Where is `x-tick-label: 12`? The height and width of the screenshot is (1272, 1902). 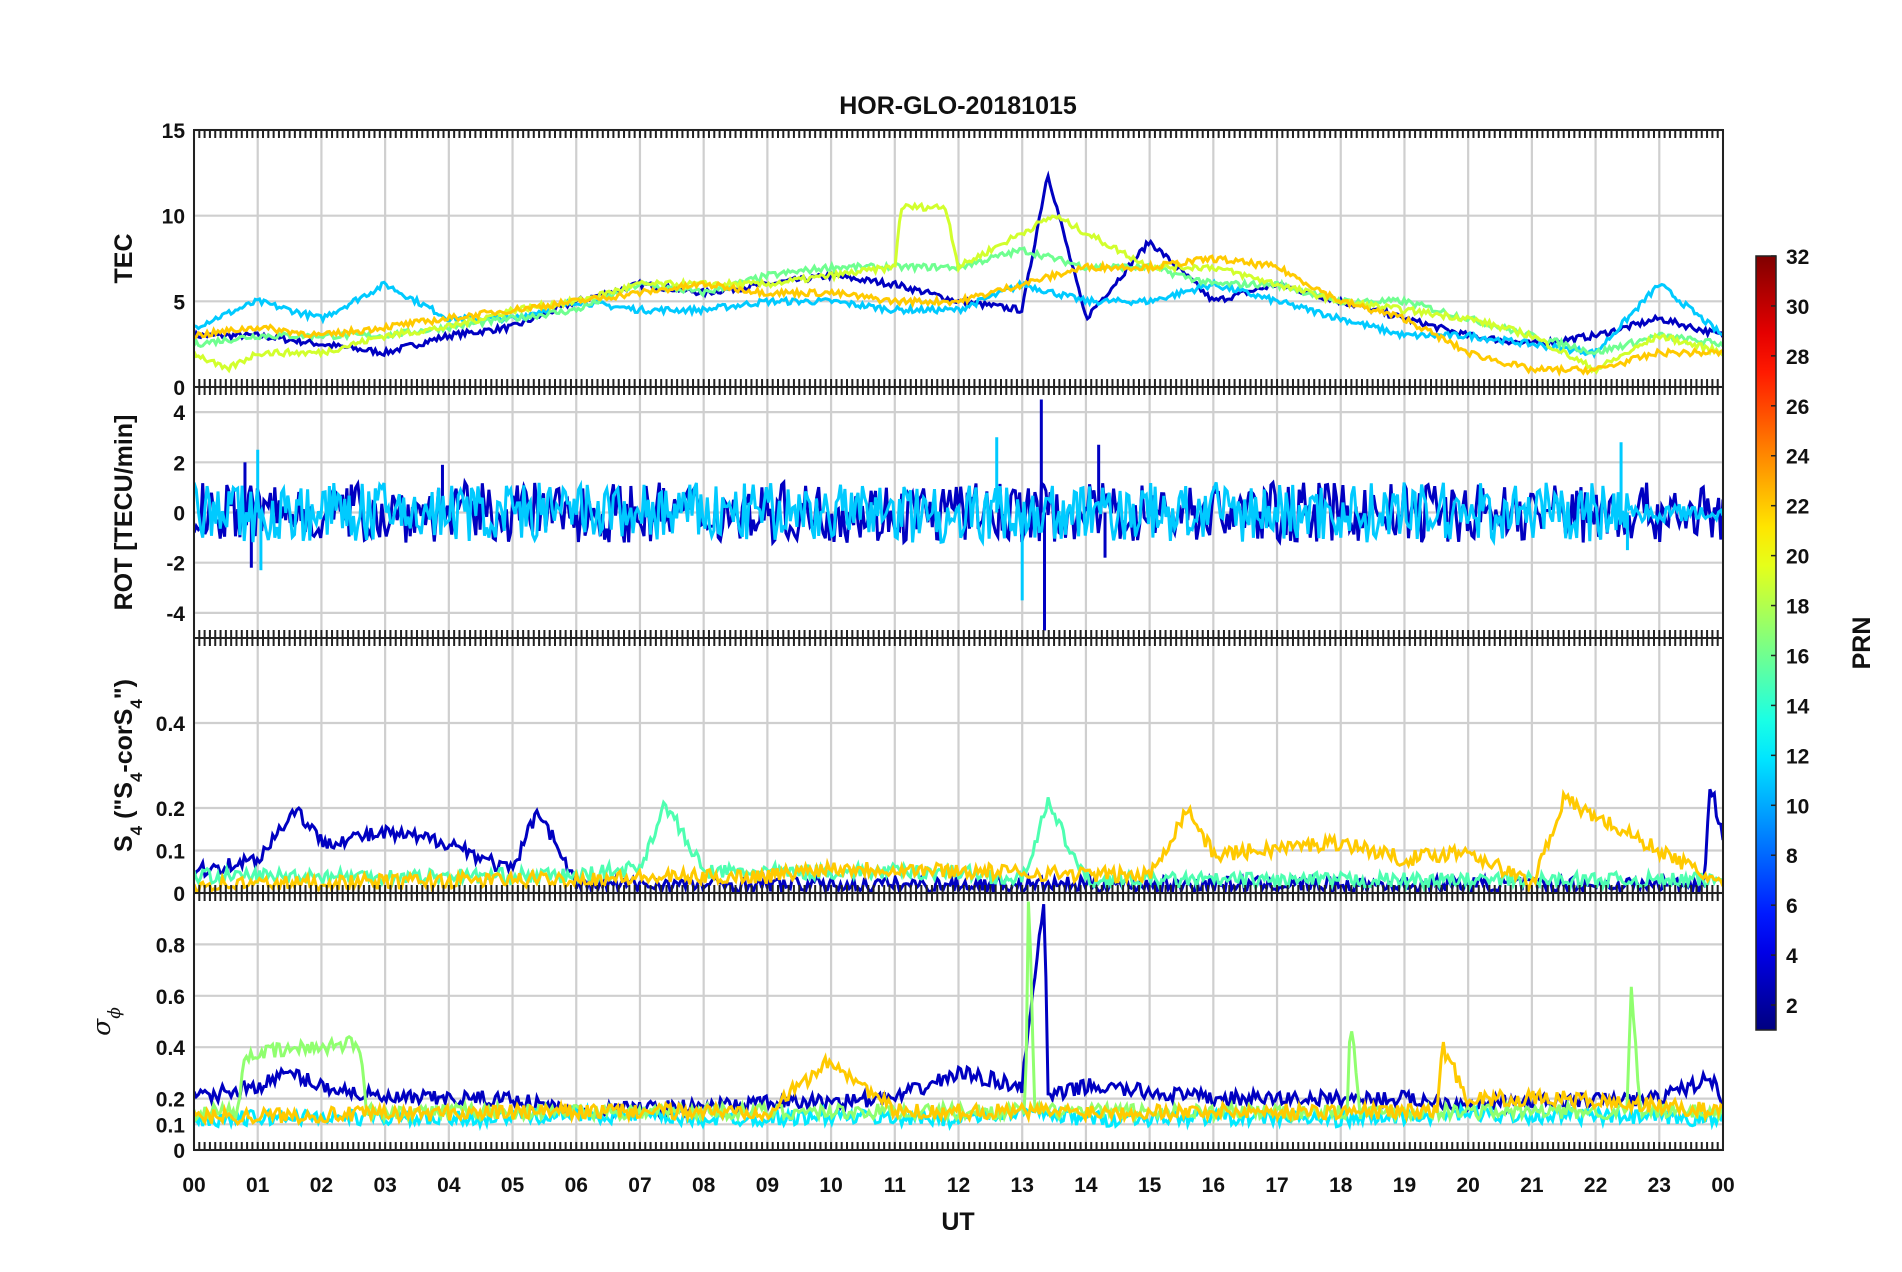 x-tick-label: 12 is located at coordinates (958, 1185).